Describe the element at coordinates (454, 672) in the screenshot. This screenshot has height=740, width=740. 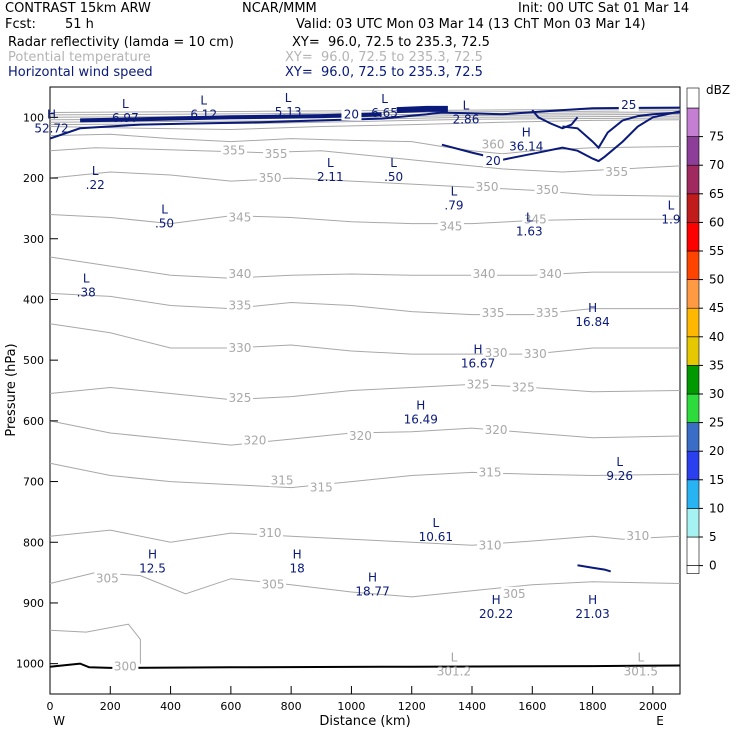
I see `theta-extremum-value: 301.2` at that location.